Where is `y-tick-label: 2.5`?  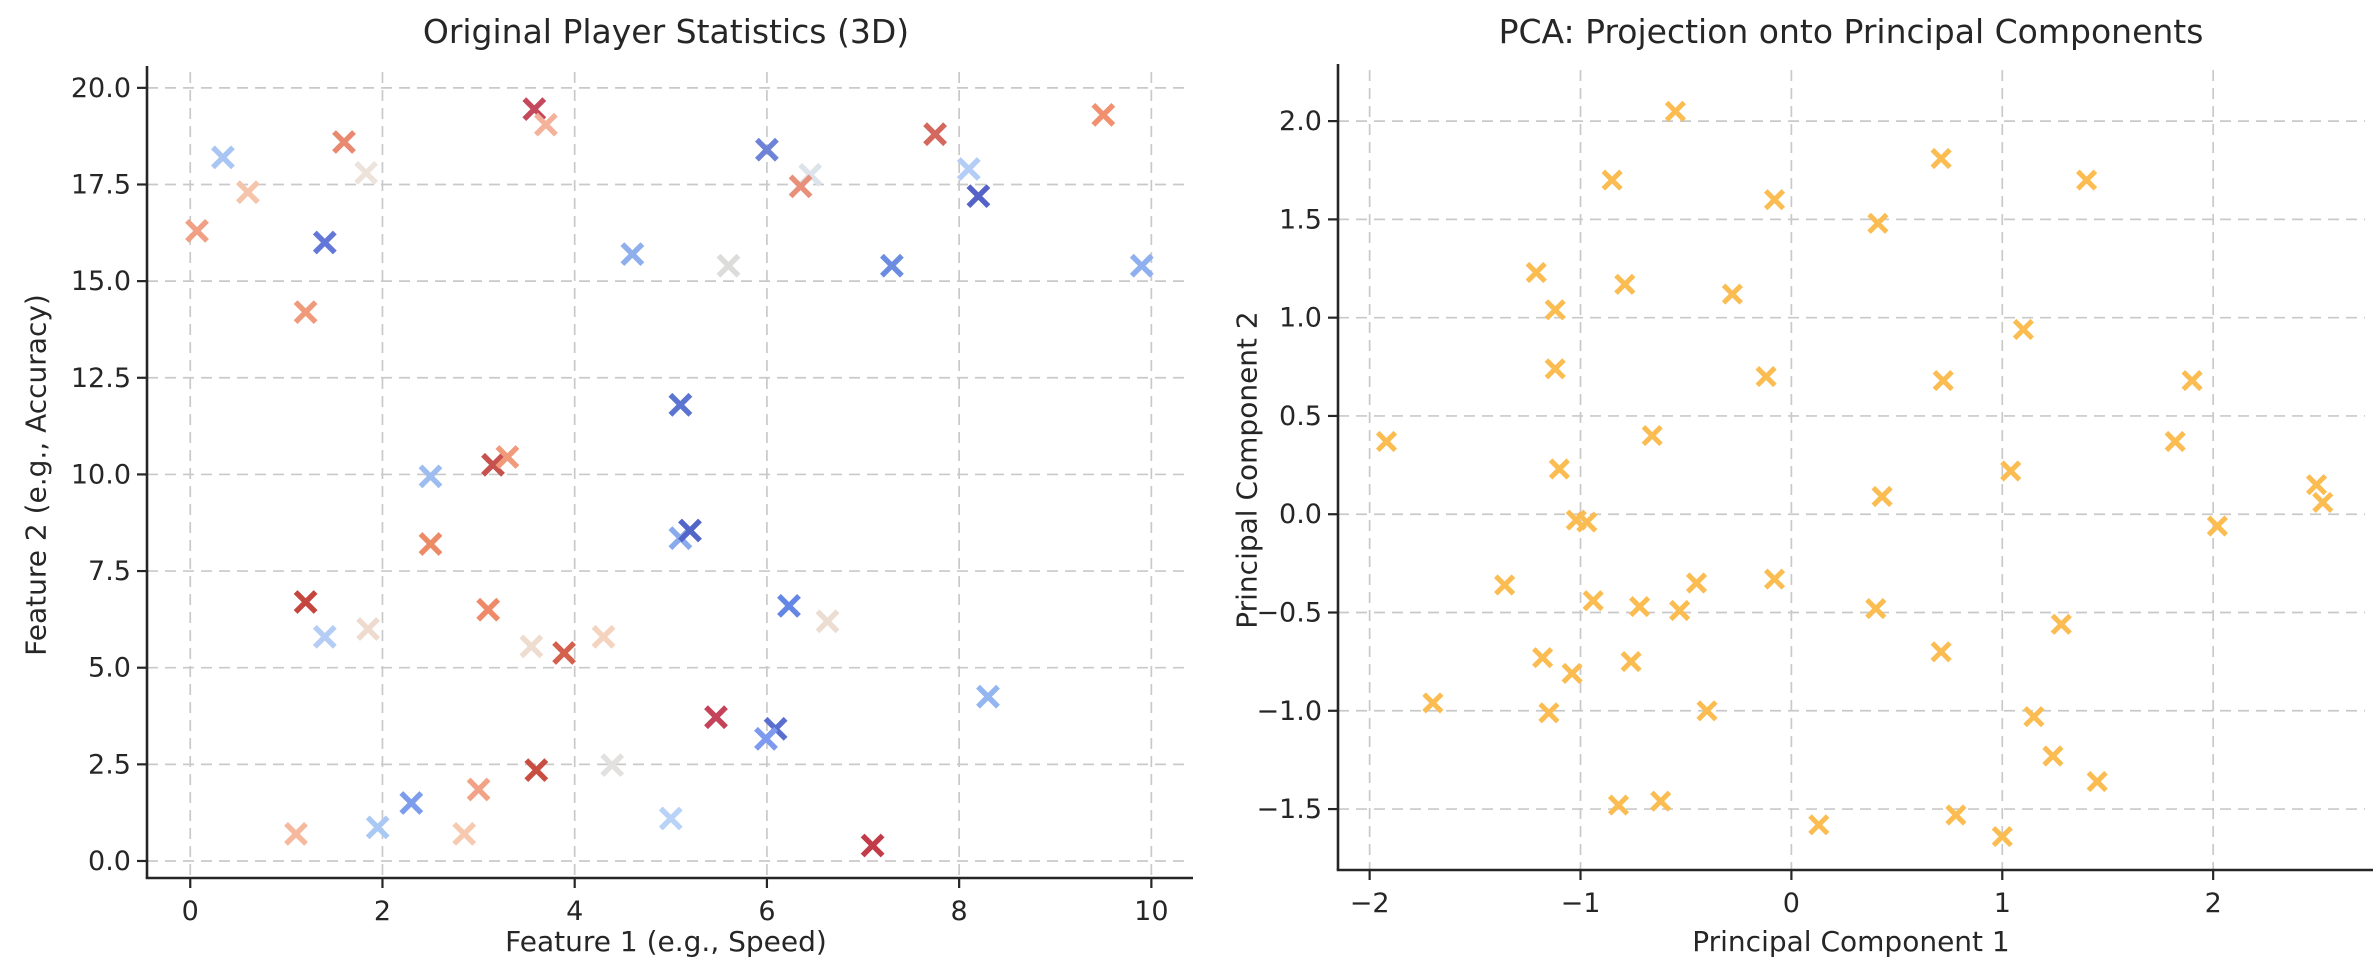 y-tick-label: 2.5 is located at coordinates (109, 764).